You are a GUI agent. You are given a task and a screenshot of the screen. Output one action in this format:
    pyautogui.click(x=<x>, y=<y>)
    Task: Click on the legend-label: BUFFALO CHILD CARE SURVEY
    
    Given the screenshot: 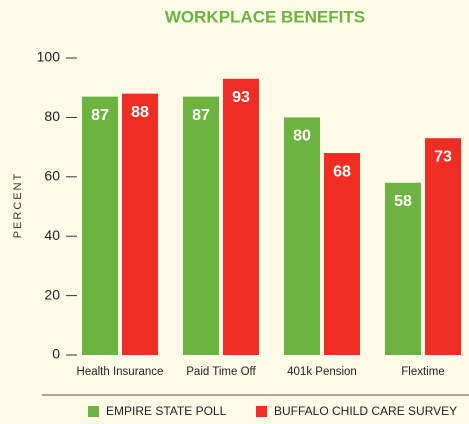 What is the action you would take?
    pyautogui.click(x=365, y=411)
    